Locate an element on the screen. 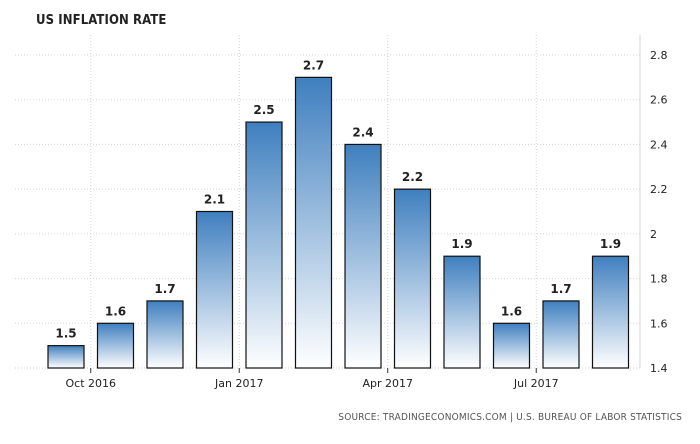 This screenshot has height=444, width=700. y-tick-label: 2.6 is located at coordinates (659, 100).